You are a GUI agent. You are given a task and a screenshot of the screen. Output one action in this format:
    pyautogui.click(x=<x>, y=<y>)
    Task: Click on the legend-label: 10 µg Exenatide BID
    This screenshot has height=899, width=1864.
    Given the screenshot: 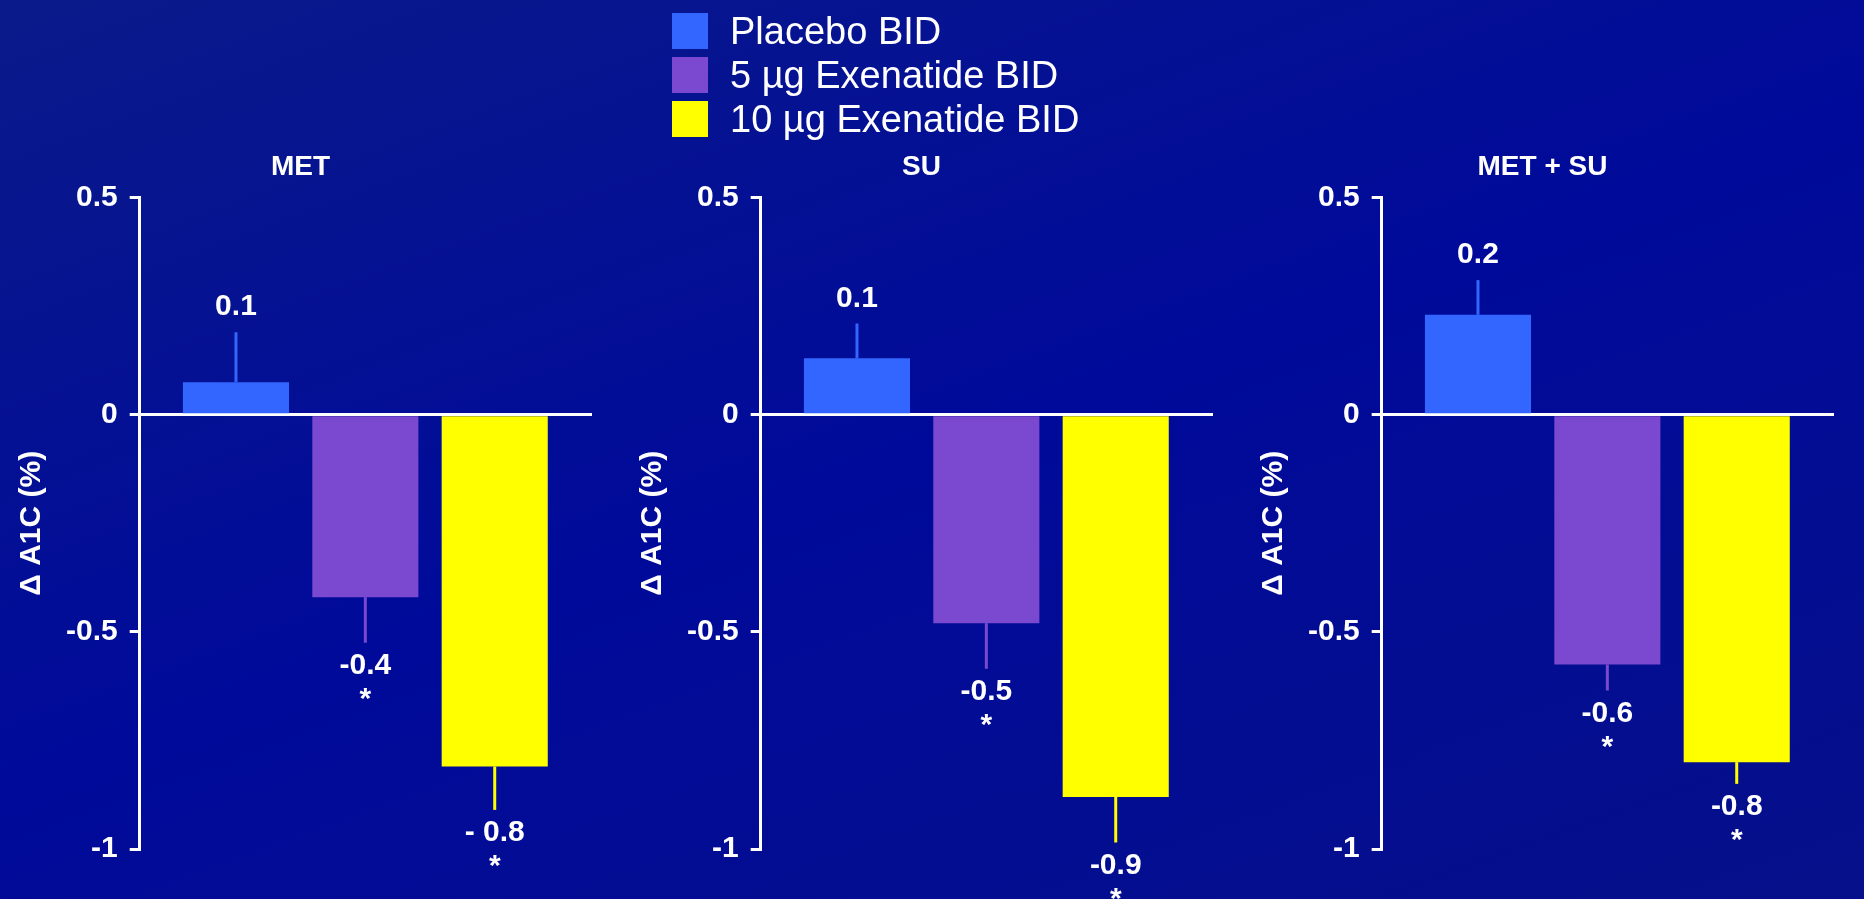 What is the action you would take?
    pyautogui.click(x=905, y=119)
    